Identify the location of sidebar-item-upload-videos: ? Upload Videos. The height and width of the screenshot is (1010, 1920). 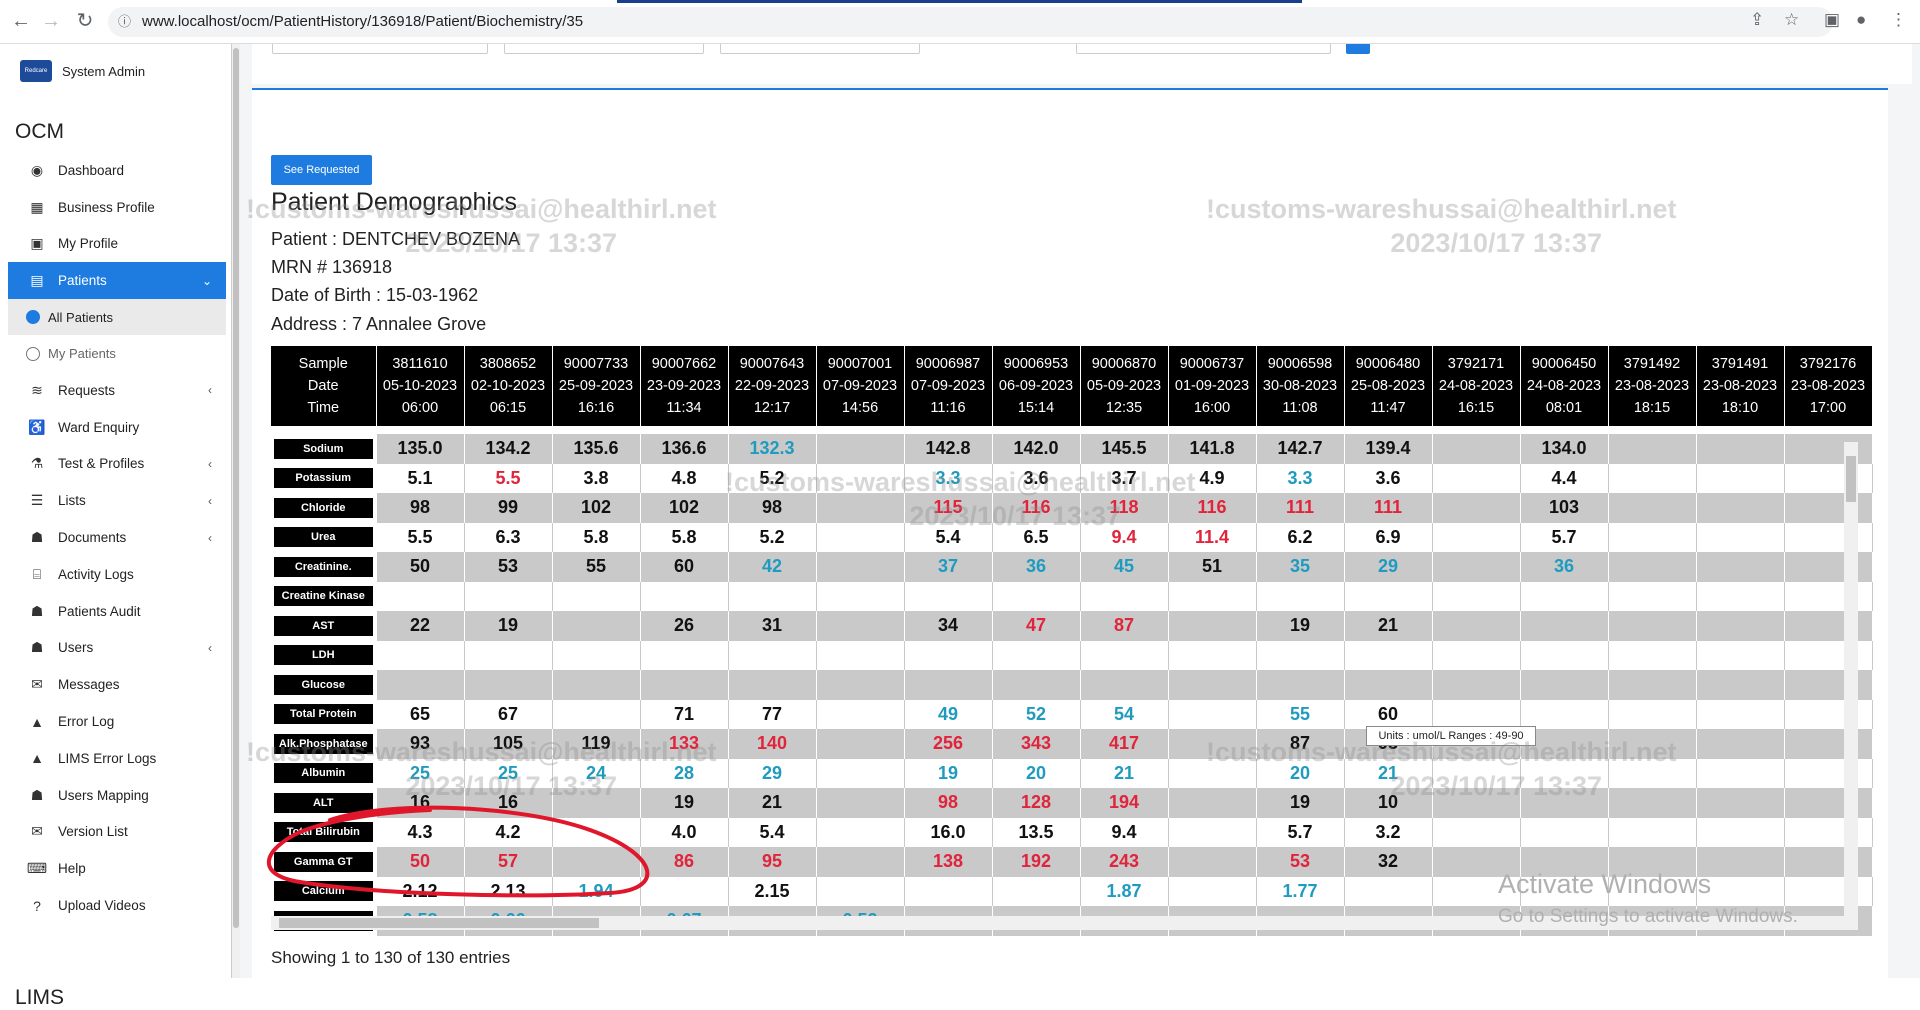
(117, 905).